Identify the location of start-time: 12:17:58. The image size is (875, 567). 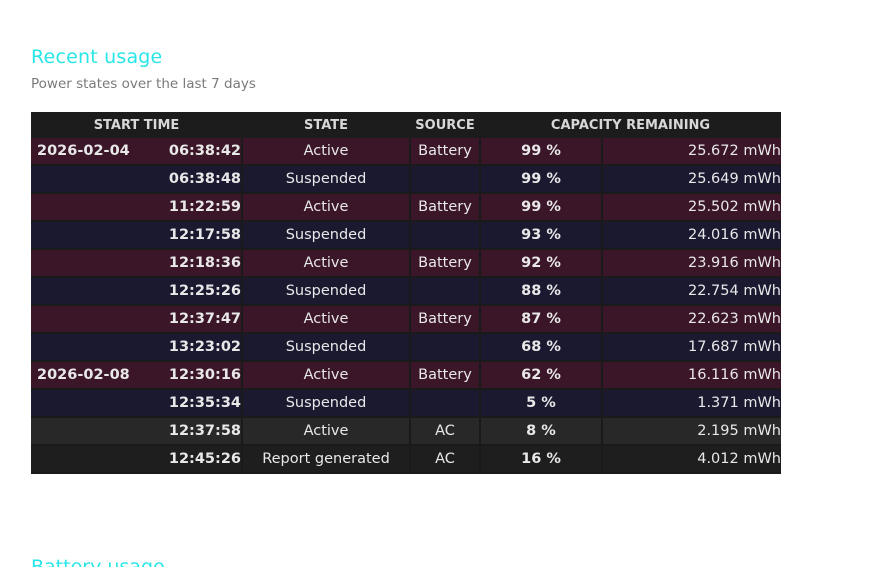
(204, 235).